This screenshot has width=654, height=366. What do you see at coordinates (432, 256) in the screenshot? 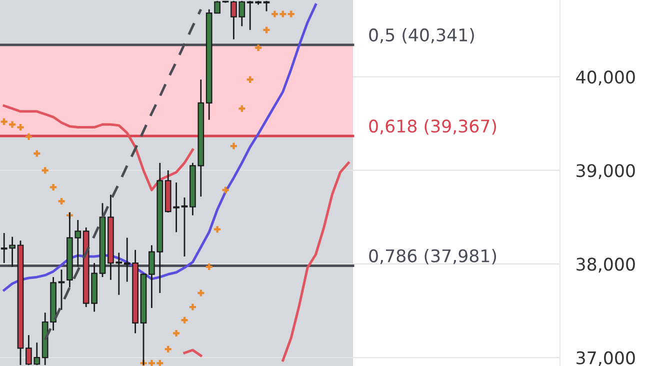
I see `ref-line-label: 0,786 (37,981)` at bounding box center [432, 256].